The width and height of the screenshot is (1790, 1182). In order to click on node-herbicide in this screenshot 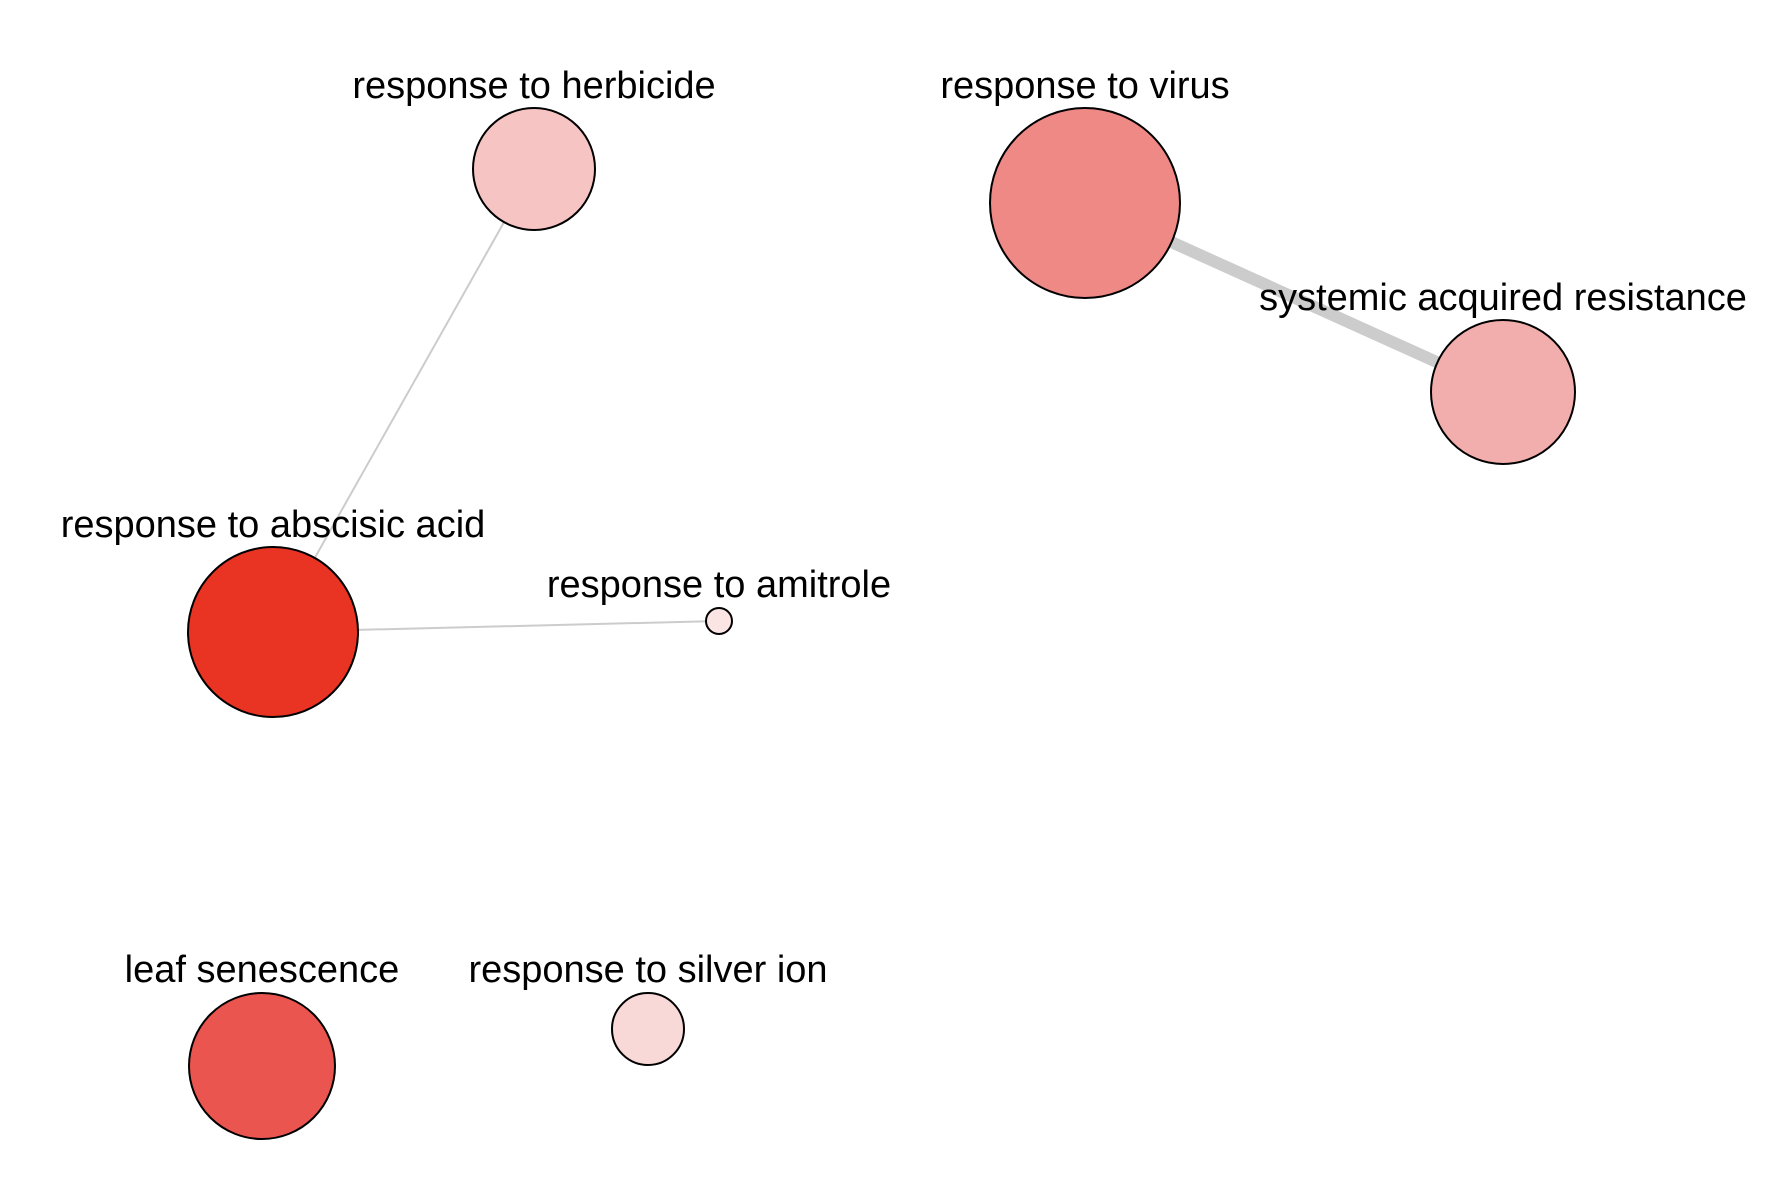, I will do `click(534, 169)`.